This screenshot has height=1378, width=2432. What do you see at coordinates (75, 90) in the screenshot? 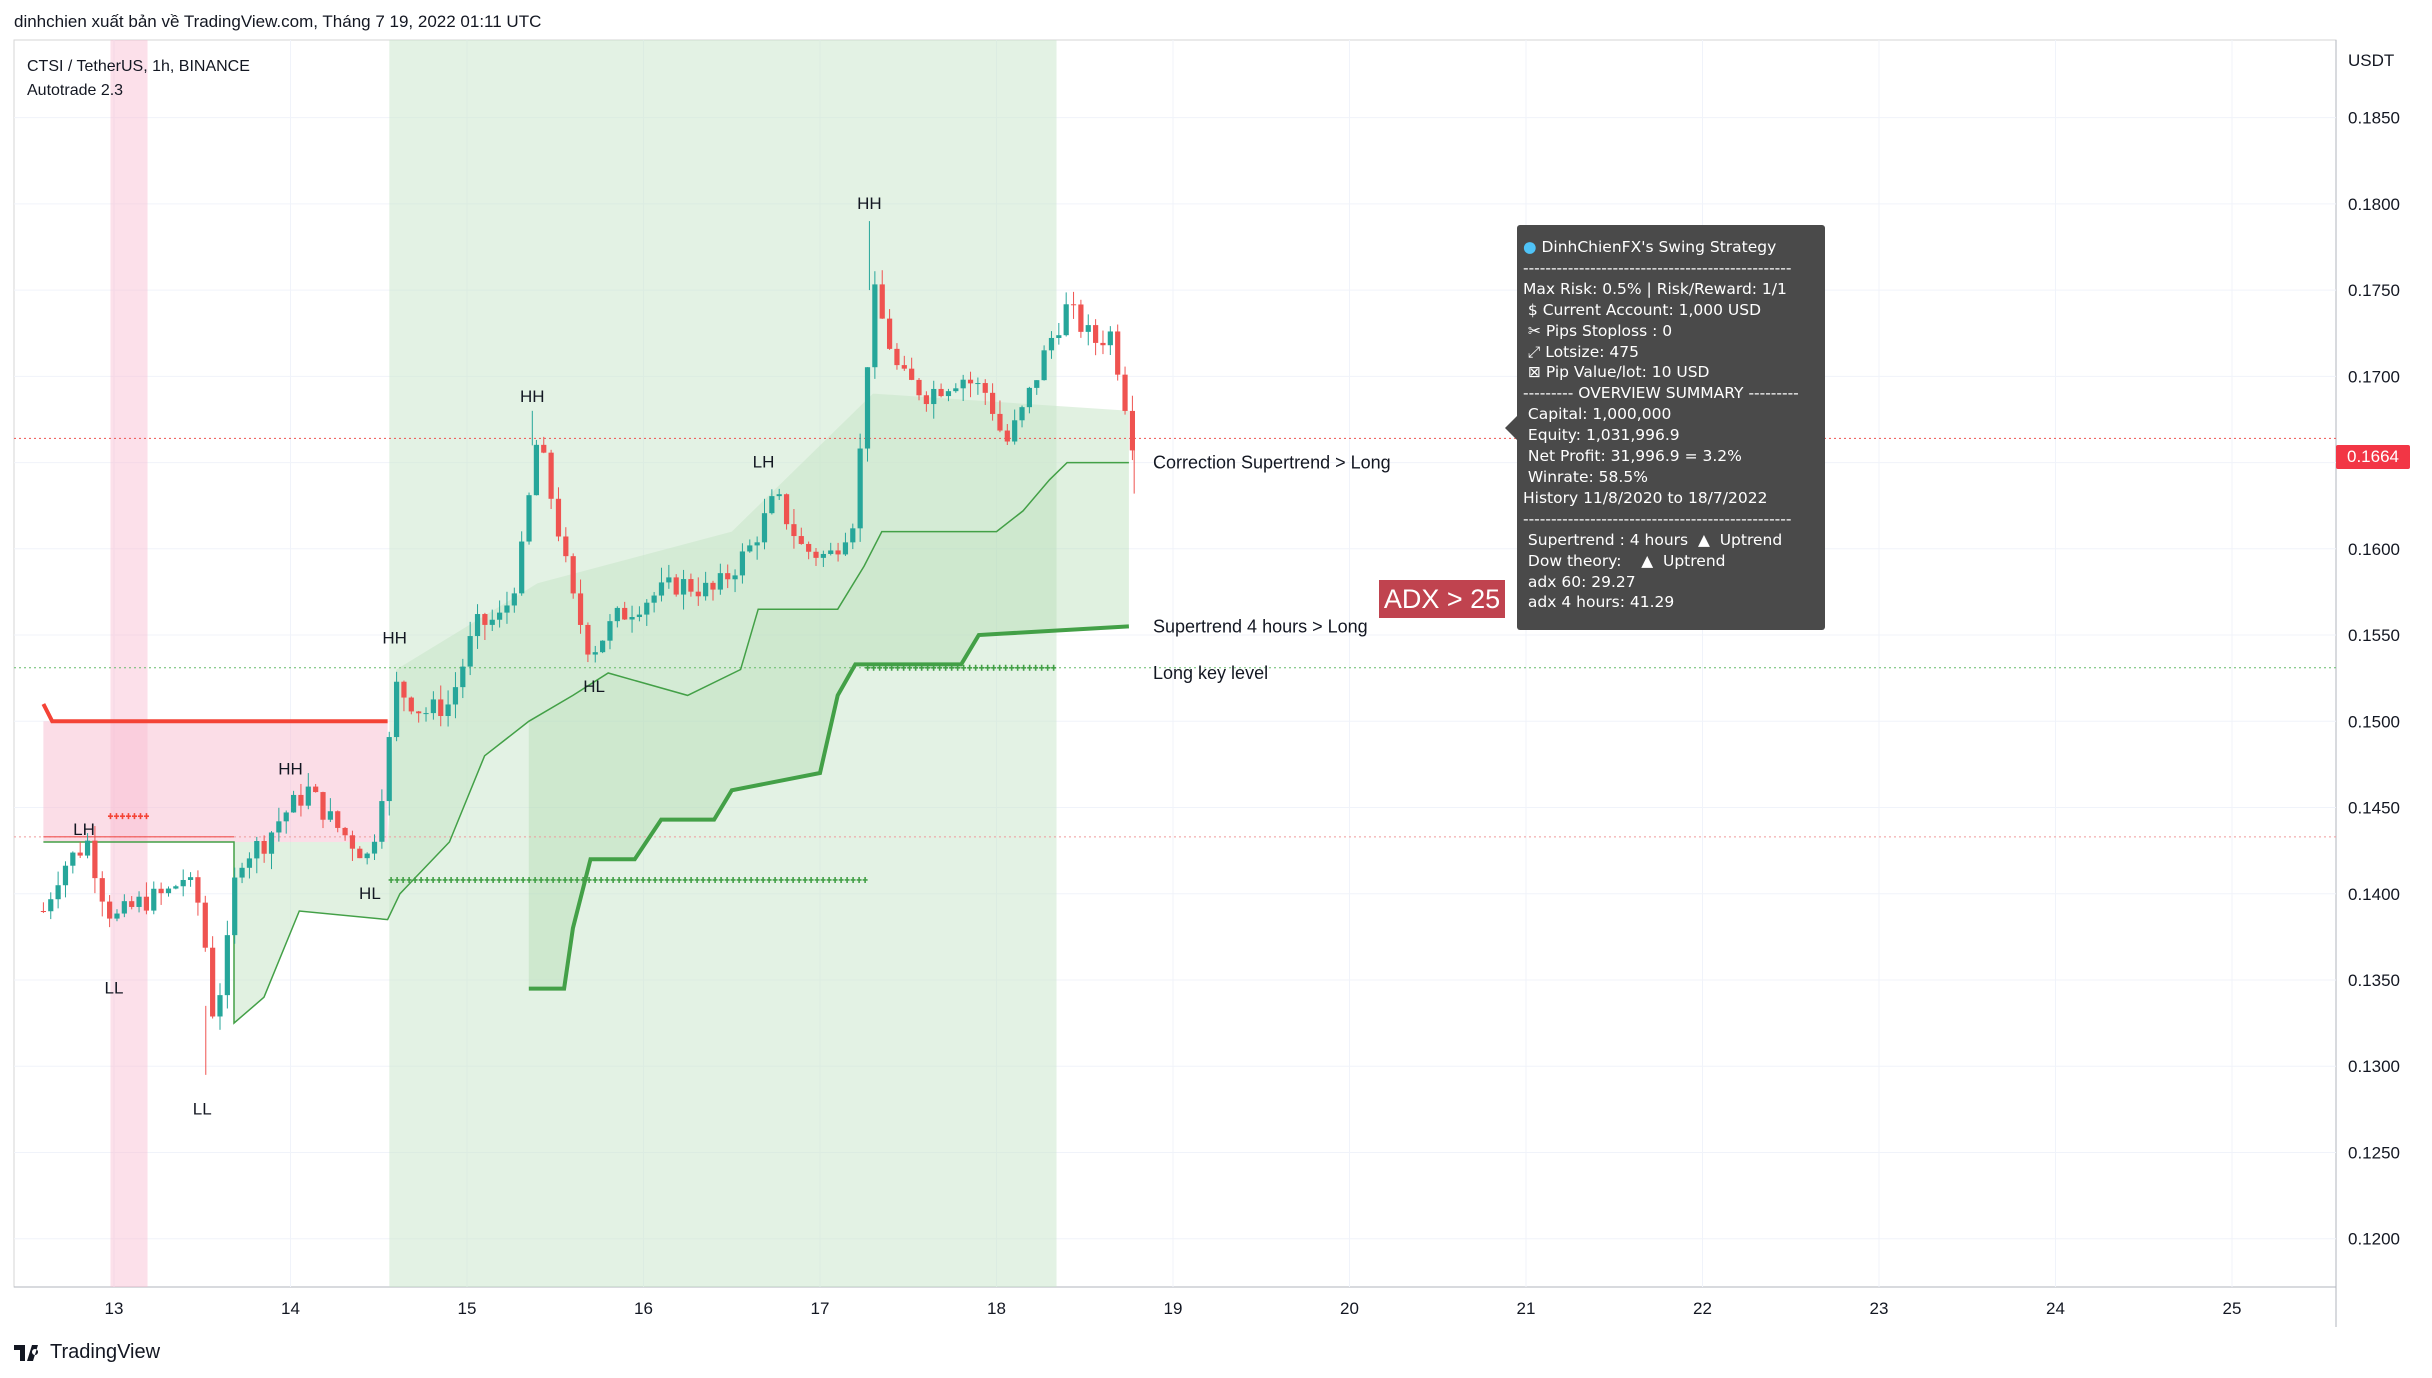
I see `indicator-line: Autotrade 2.3` at bounding box center [75, 90].